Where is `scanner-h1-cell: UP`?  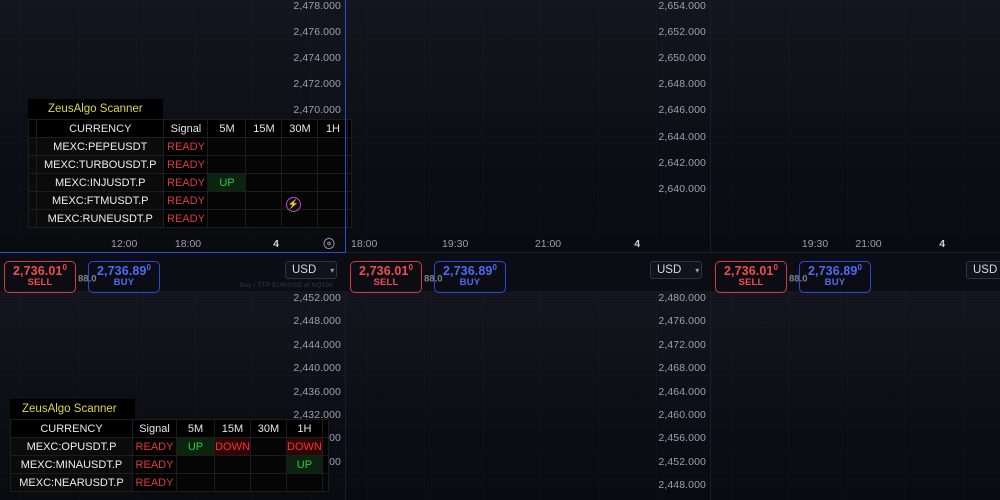 scanner-h1-cell: UP is located at coordinates (304, 464).